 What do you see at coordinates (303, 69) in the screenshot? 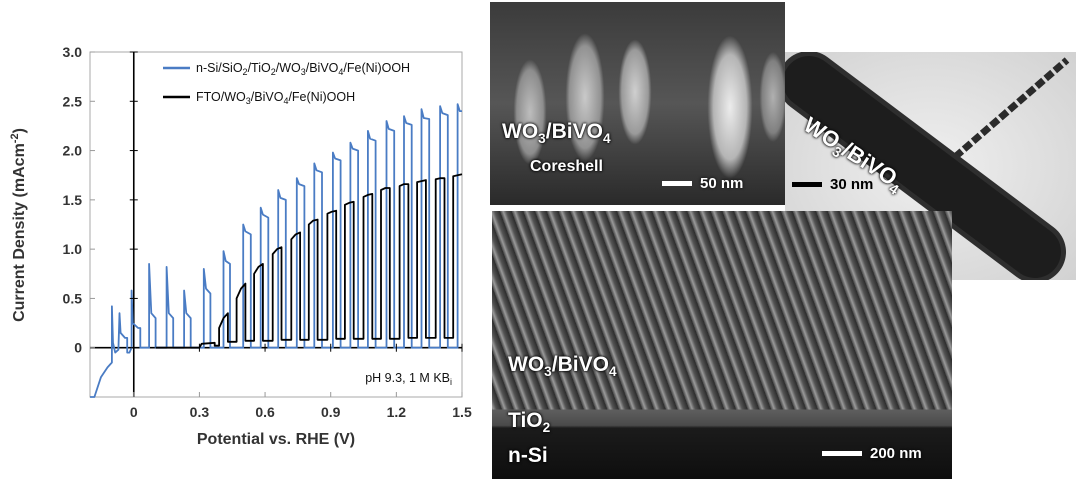
I see `legend-entry: n-Si/SiO2/TiO2/WO3/BiVO4/Fe(Ni)OOH` at bounding box center [303, 69].